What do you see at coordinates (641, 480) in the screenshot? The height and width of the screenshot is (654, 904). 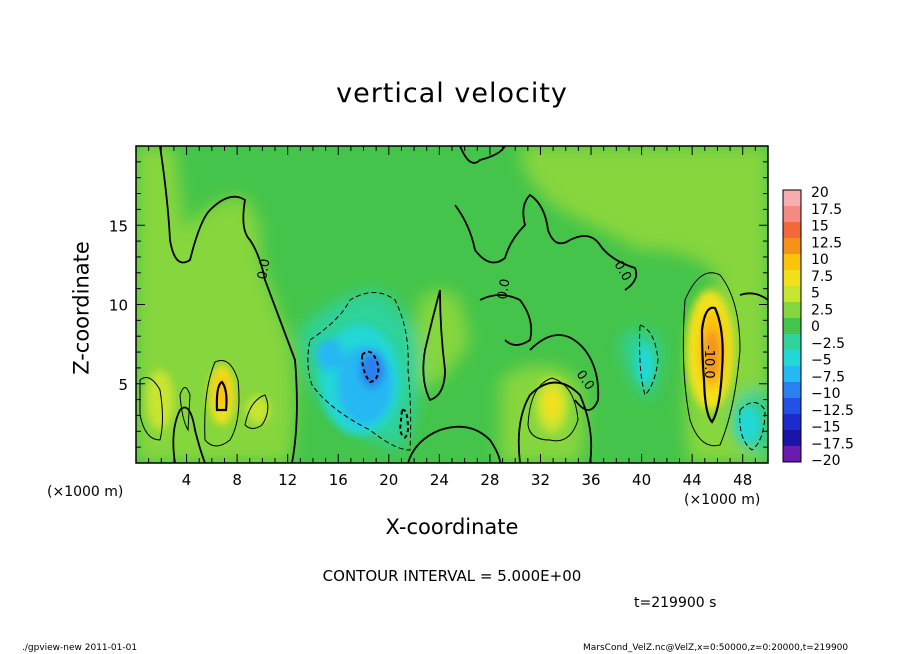 I see `x-tick-label: 40` at bounding box center [641, 480].